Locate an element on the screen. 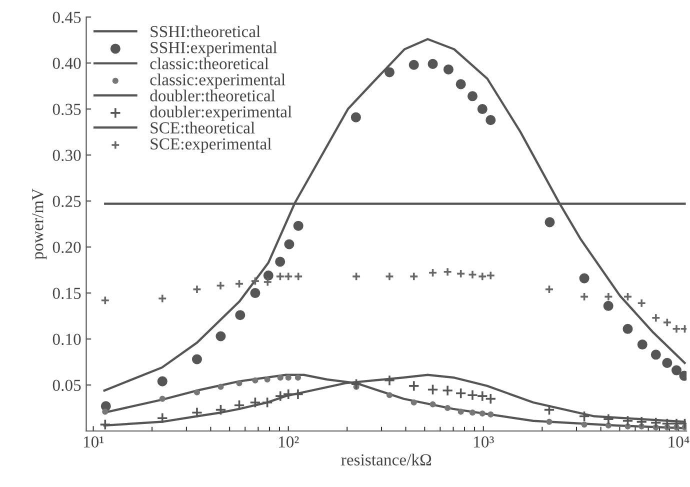 Image resolution: width=690 pixels, height=487 pixels. y-tick-label: 0.05 is located at coordinates (66, 386).